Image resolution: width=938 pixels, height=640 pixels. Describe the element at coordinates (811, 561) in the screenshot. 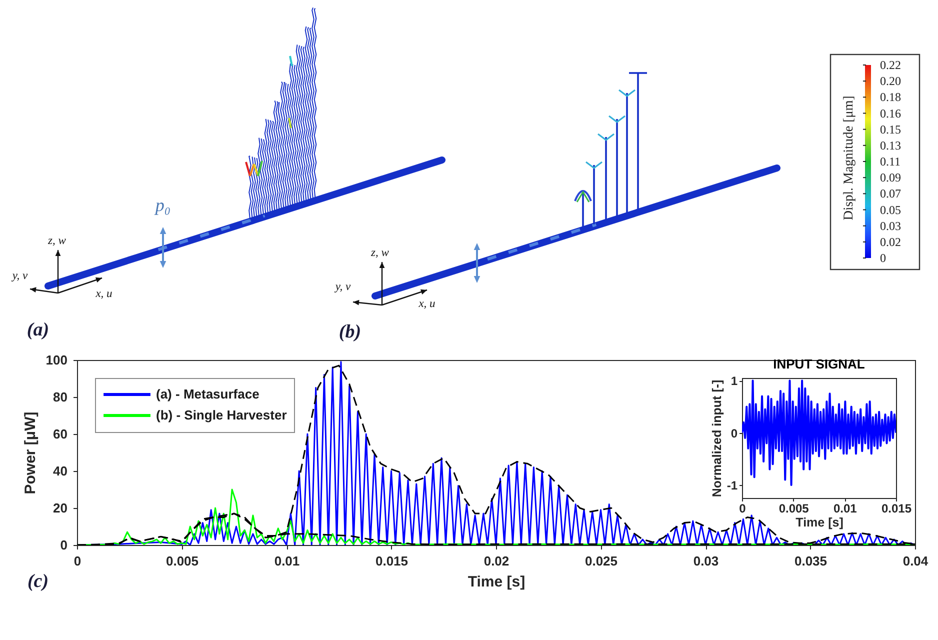

I see `x-tick-label: 0.035` at that location.